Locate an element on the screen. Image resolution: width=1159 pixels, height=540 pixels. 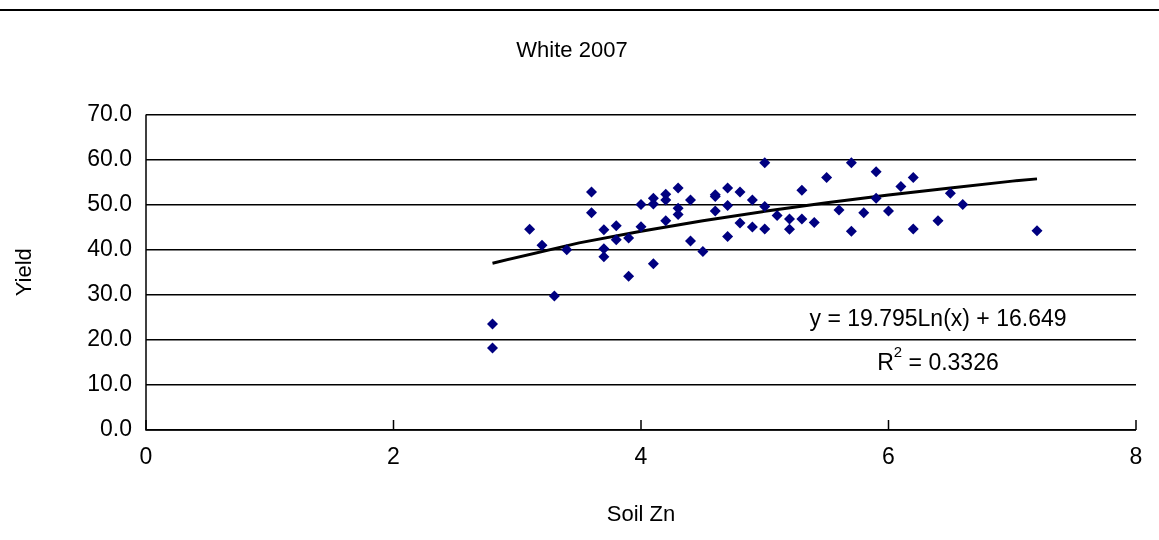
y-tick-label: 70.0 is located at coordinates (109, 112).